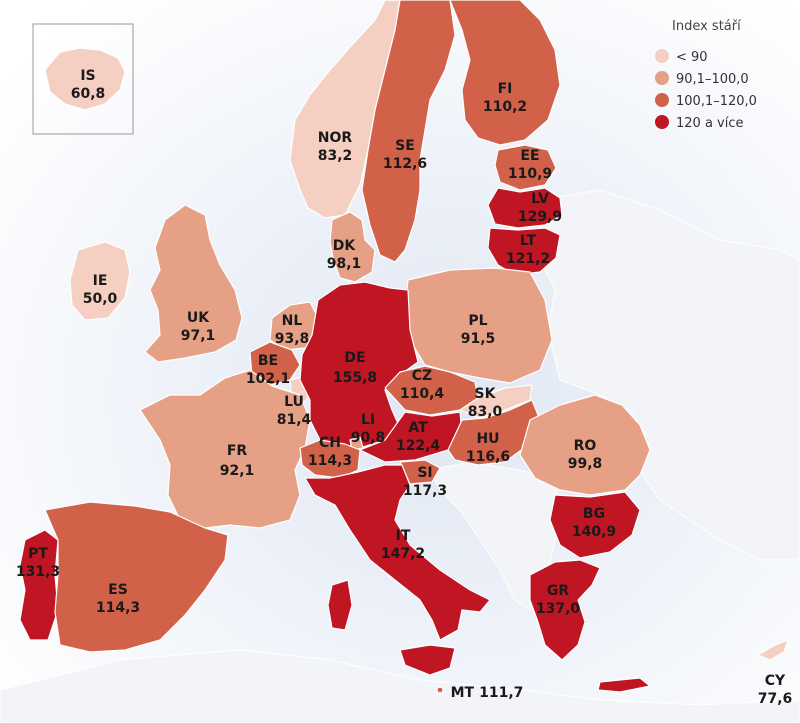 Image resolution: width=800 pixels, height=723 pixels. I want to click on country-gr, so click(565, 610).